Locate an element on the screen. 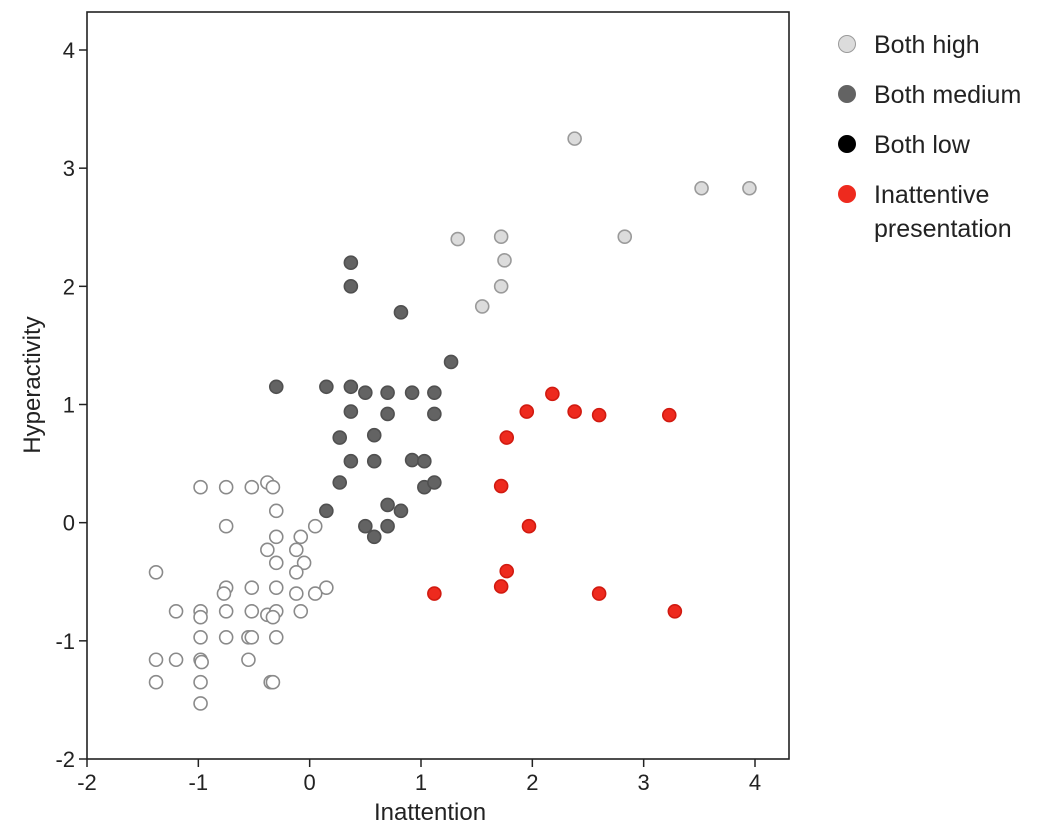  y-tick-label: 1 is located at coordinates (69, 405).